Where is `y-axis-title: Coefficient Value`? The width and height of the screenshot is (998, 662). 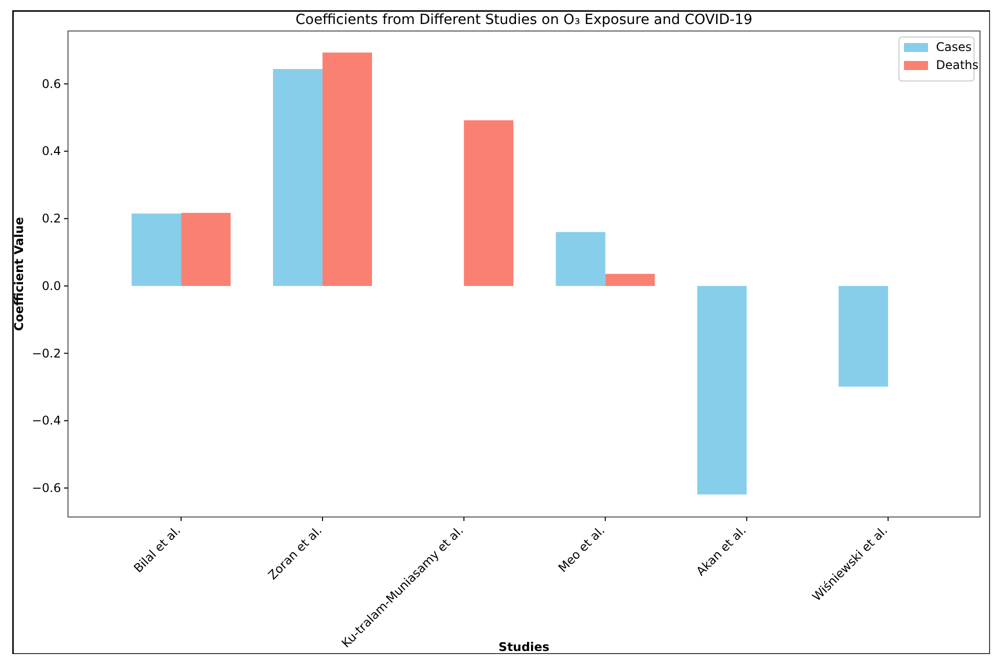
y-axis-title: Coefficient Value is located at coordinates (19, 274).